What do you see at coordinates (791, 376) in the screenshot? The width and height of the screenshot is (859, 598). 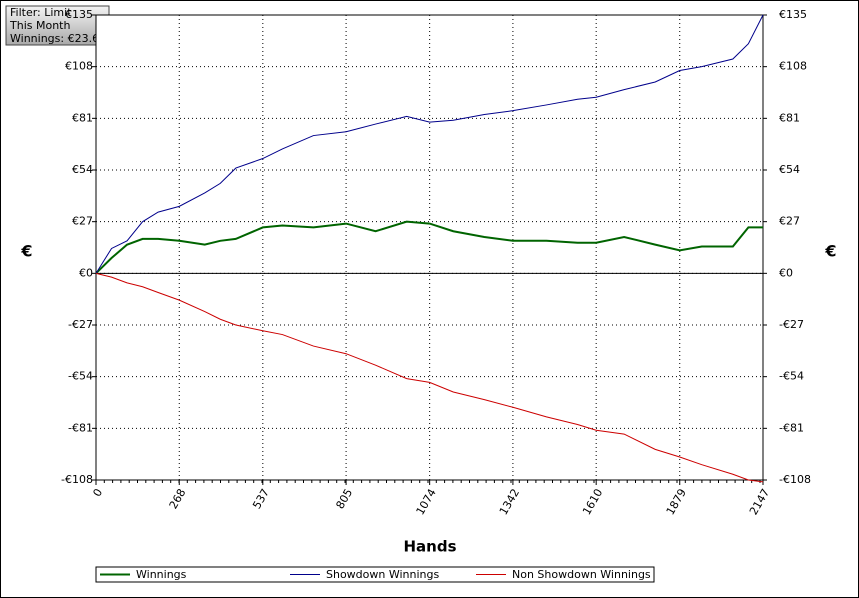 I see `y2-tick-label: -€54` at bounding box center [791, 376].